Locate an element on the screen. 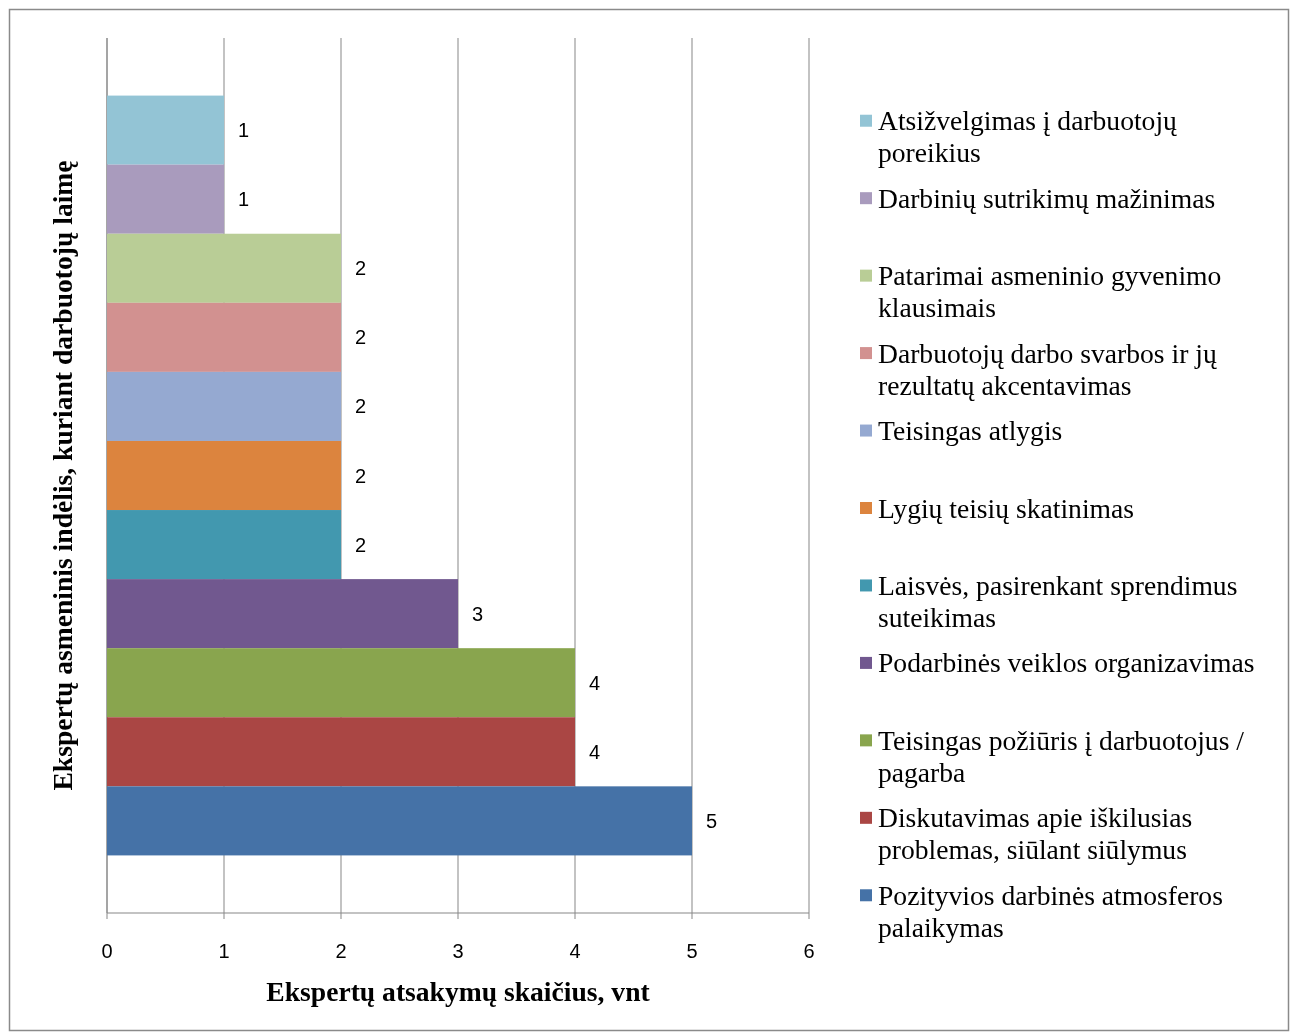  legend-label: Podarbinės veiklos organizavimas is located at coordinates (1066, 663).